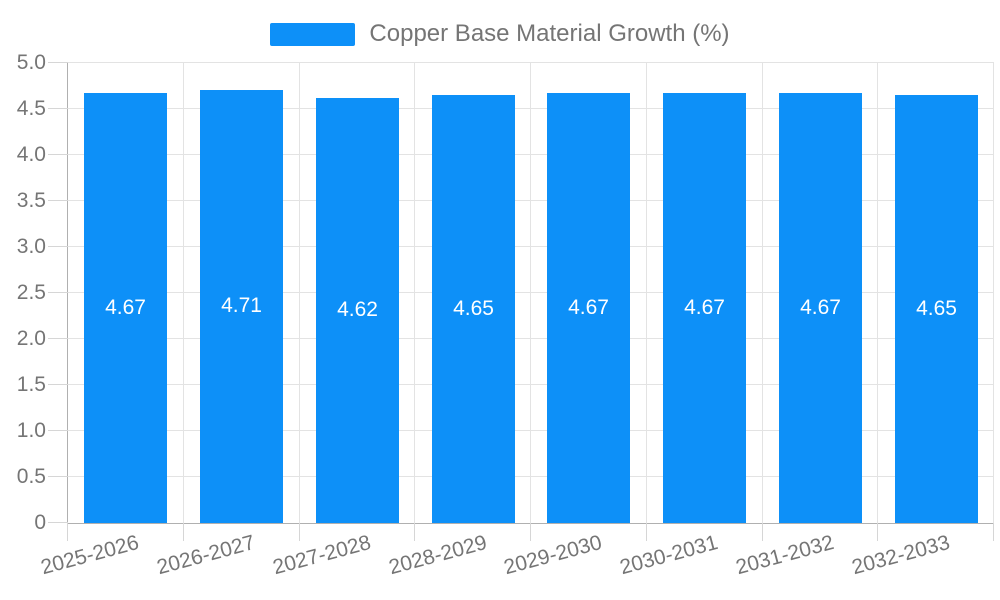 Image resolution: width=1000 pixels, height=600 pixels. I want to click on bar-2025-2026: 4.67, so click(125, 308).